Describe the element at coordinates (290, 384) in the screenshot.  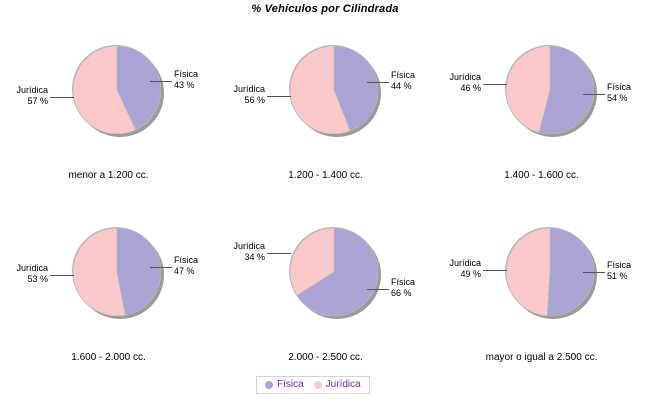
I see `legend-label: Física` at that location.